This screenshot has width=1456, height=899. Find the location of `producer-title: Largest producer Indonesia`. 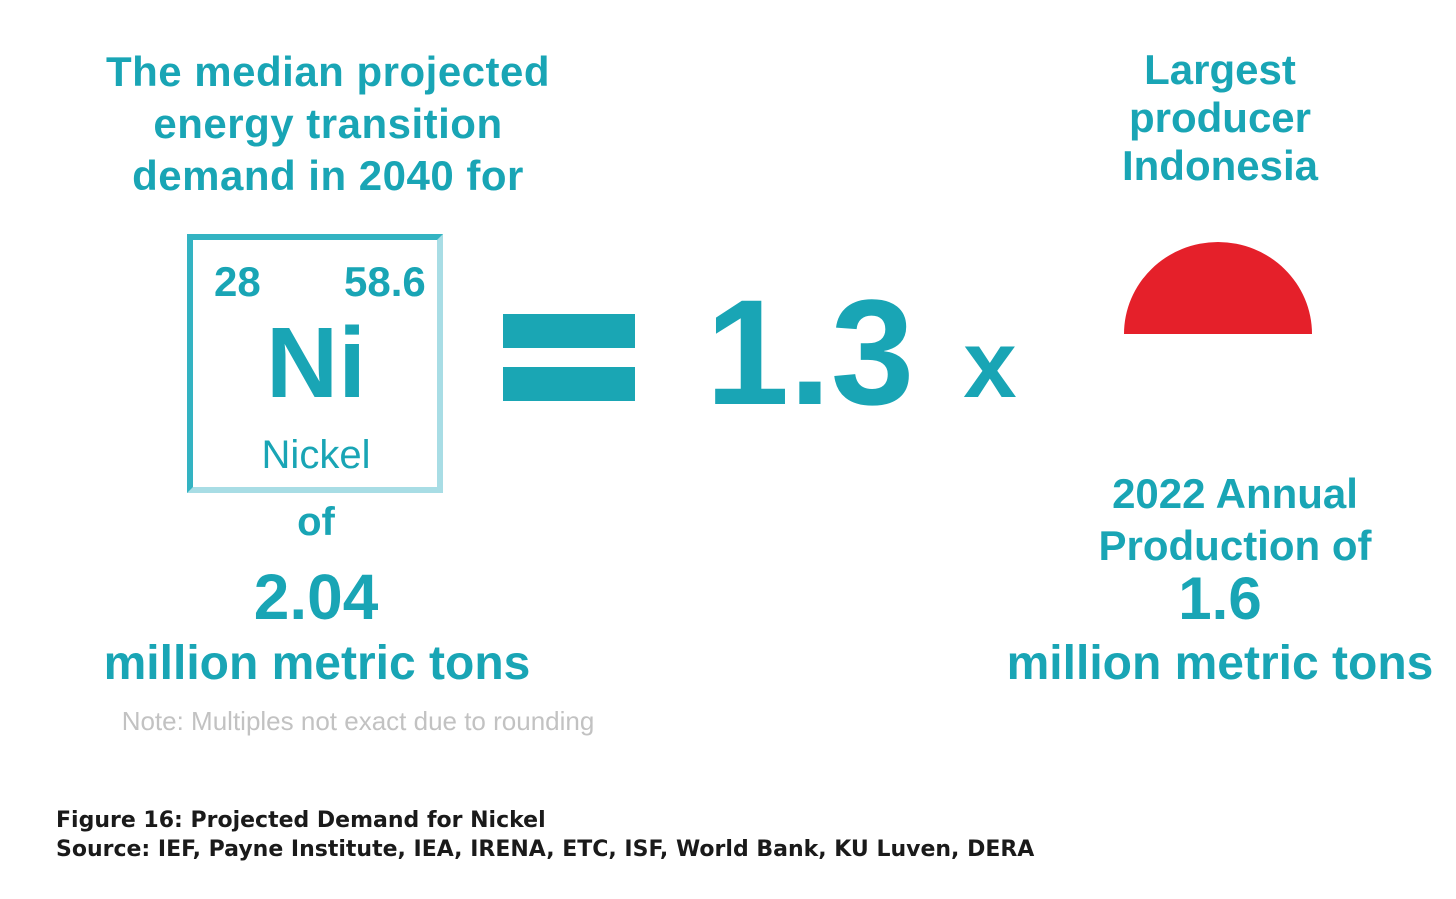

producer-title: Largest producer Indonesia is located at coordinates (1220, 118).